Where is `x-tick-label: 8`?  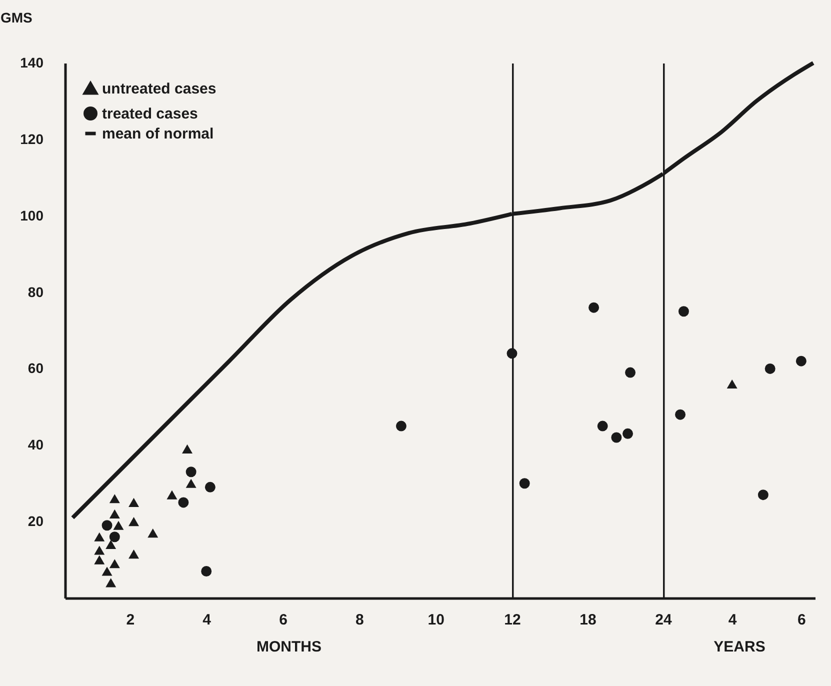
x-tick-label: 8 is located at coordinates (360, 620).